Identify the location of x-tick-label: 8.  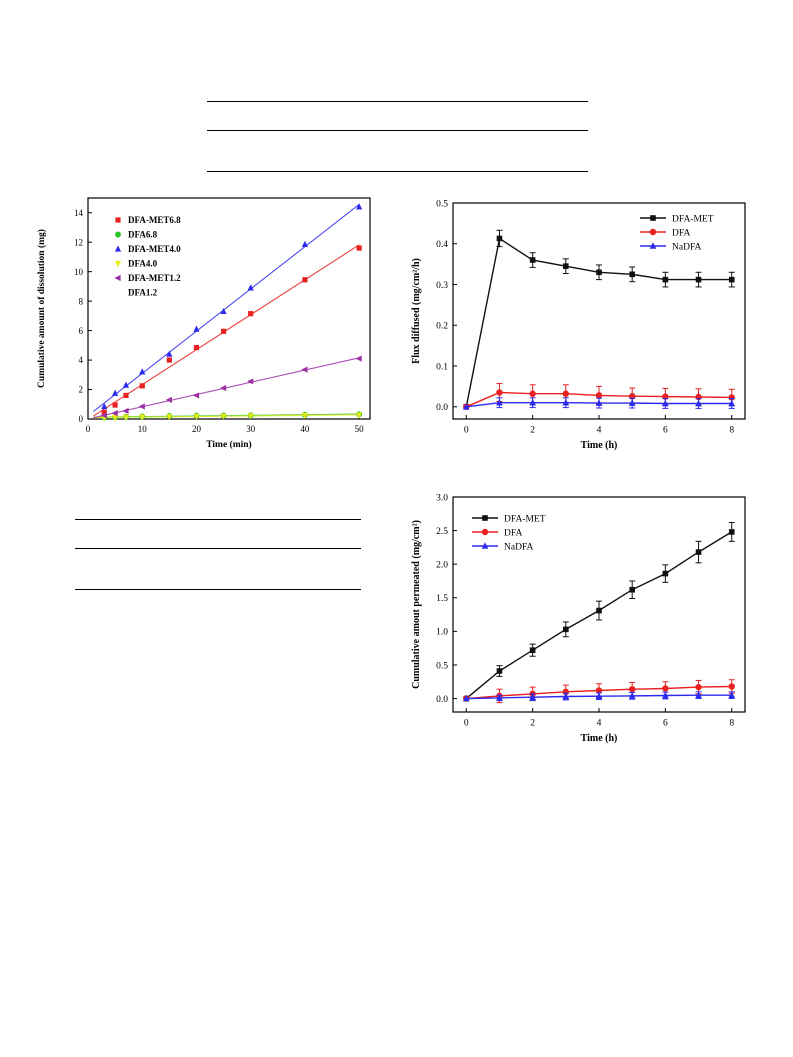
(731, 724).